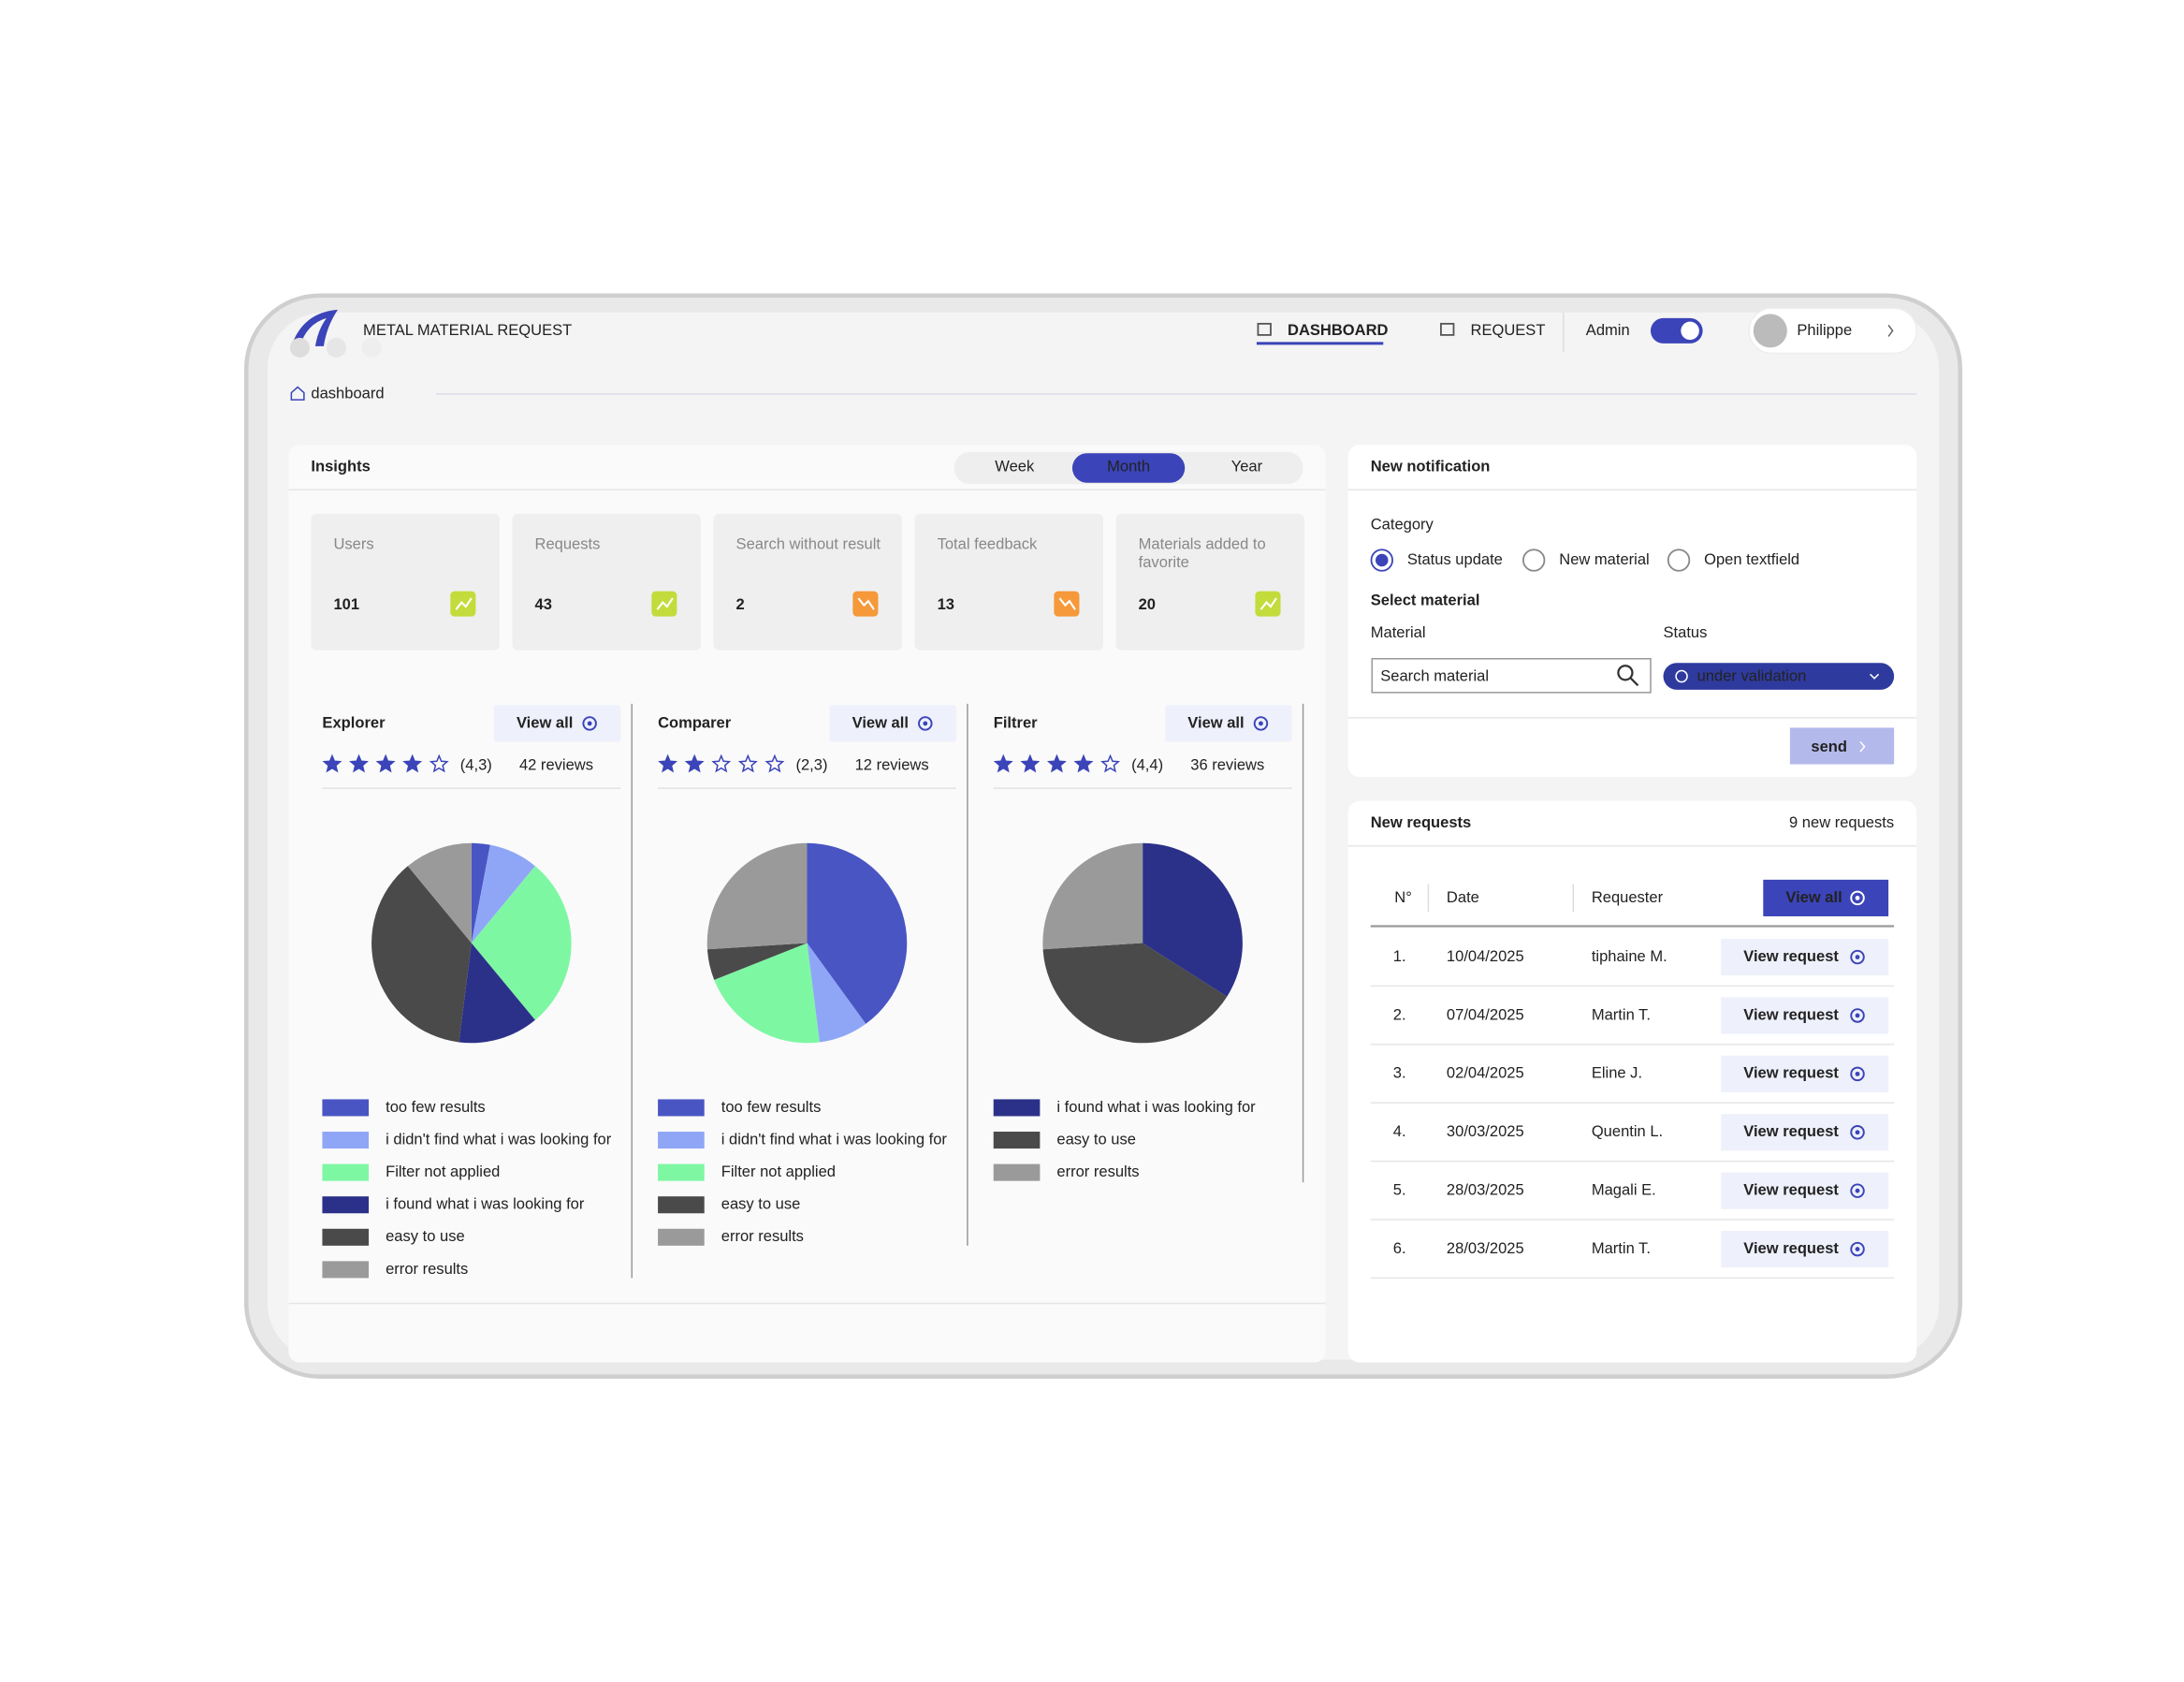 Image resolution: width=2184 pixels, height=1682 pixels. What do you see at coordinates (1338, 330) in the screenshot?
I see `nav-link: DASHBOARD` at bounding box center [1338, 330].